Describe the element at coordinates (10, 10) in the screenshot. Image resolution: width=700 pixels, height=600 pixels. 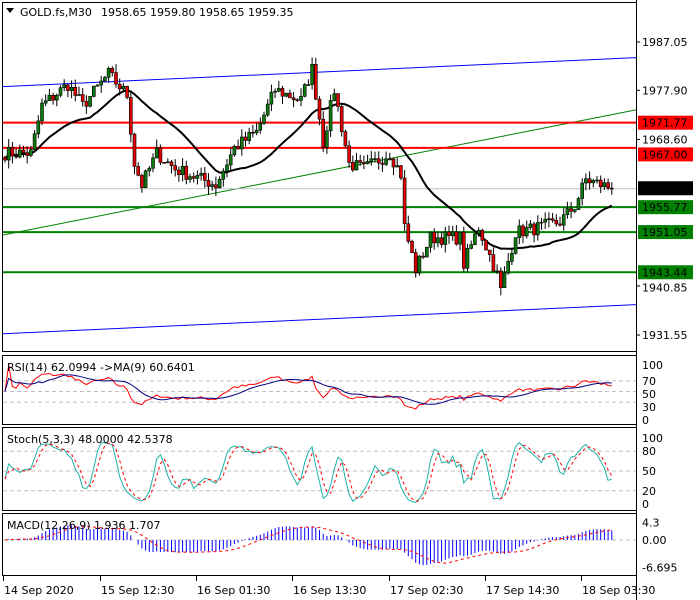
I see `dropdown-triangle-icon` at that location.